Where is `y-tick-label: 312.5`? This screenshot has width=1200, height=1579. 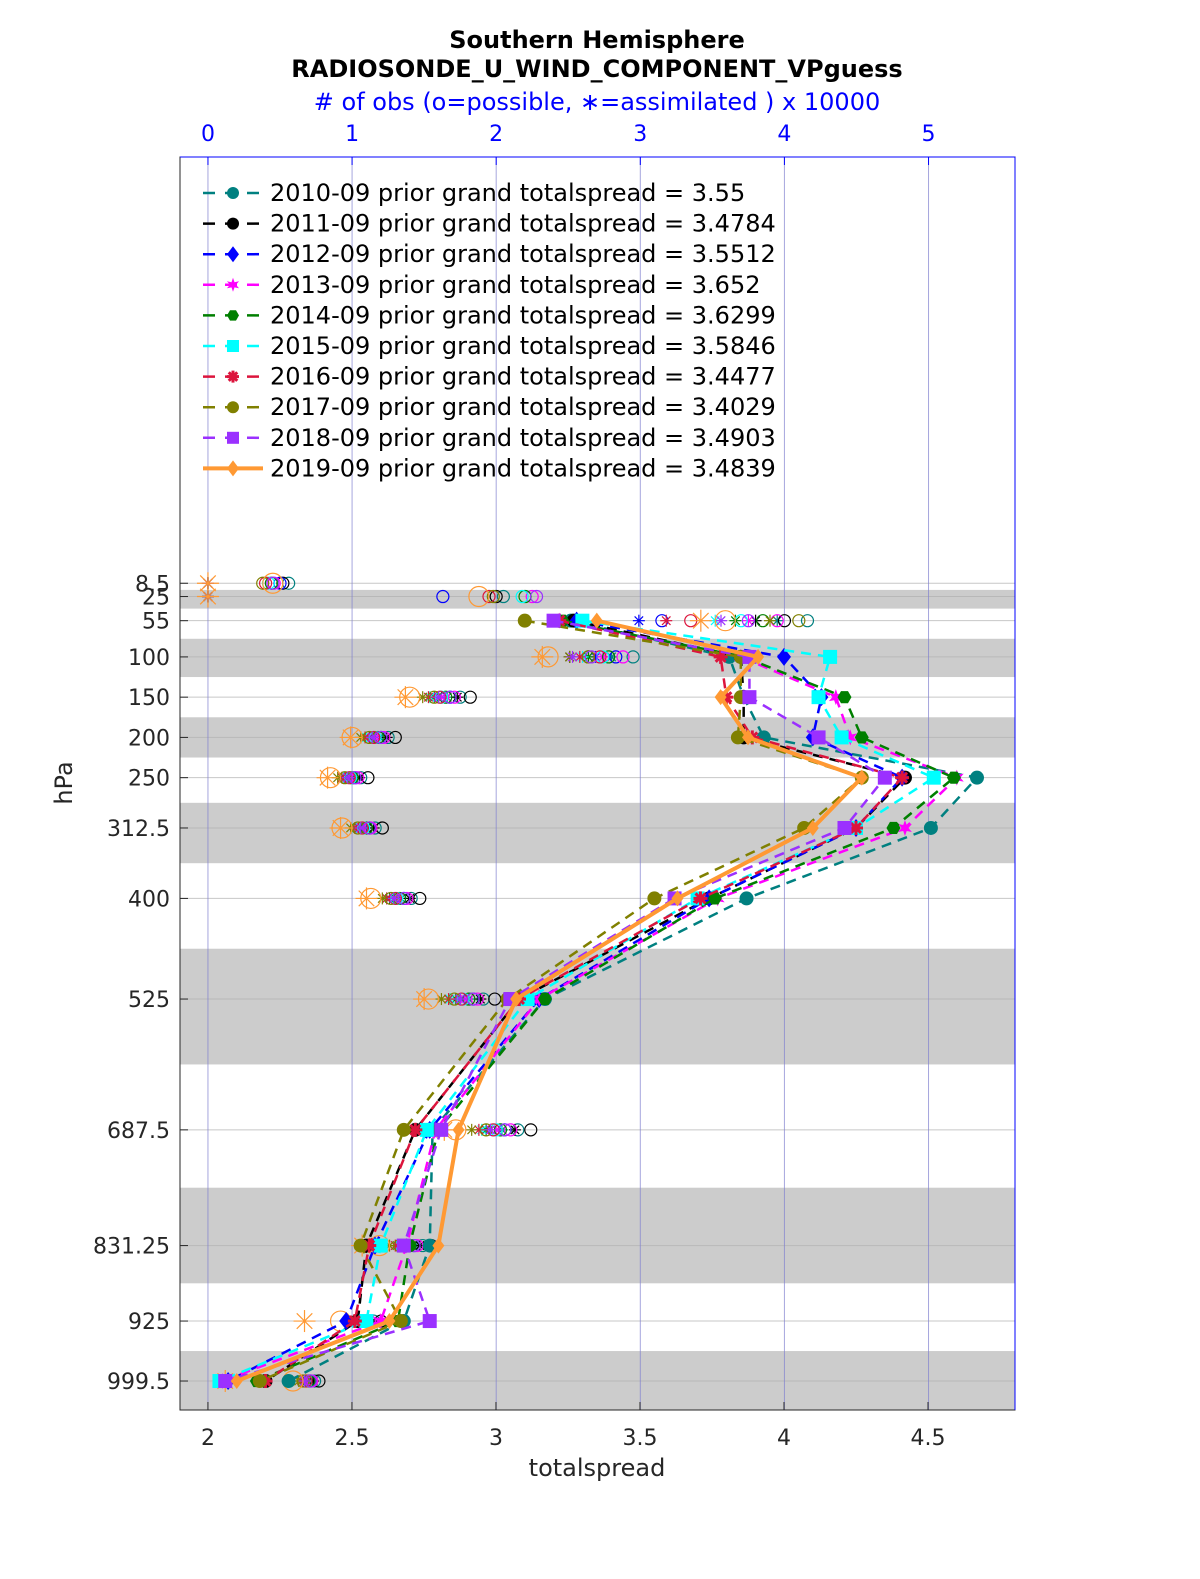 y-tick-label: 312.5 is located at coordinates (138, 829).